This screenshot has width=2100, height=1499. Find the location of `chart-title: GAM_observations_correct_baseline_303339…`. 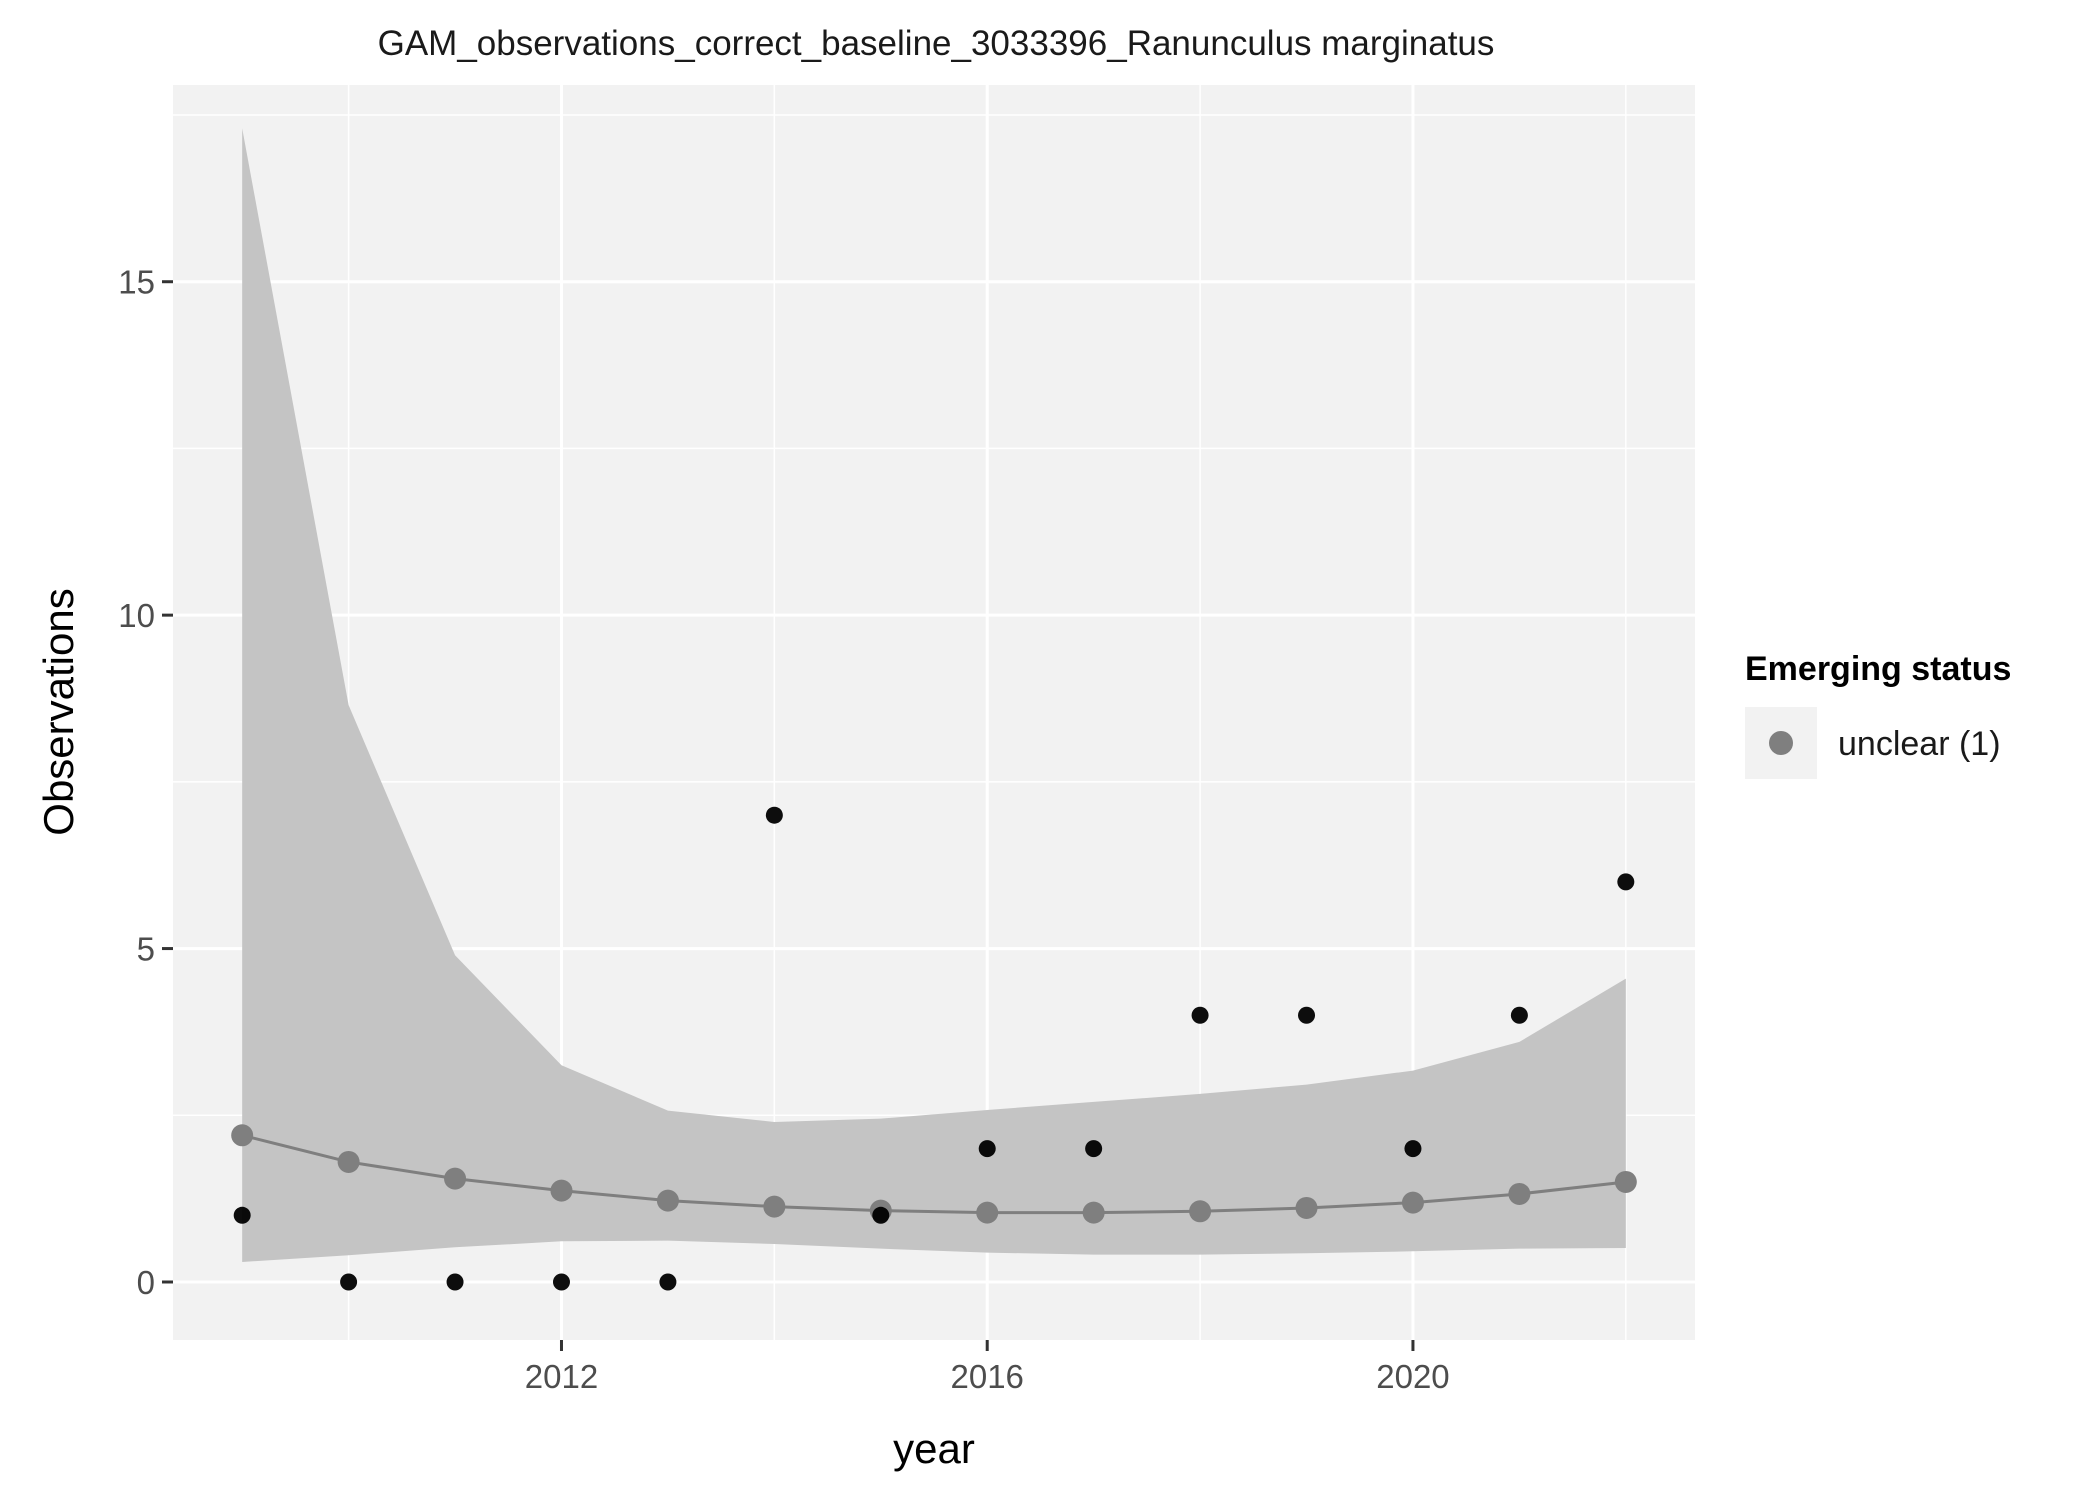

chart-title: GAM_observations_correct_baseline_303339… is located at coordinates (936, 43).